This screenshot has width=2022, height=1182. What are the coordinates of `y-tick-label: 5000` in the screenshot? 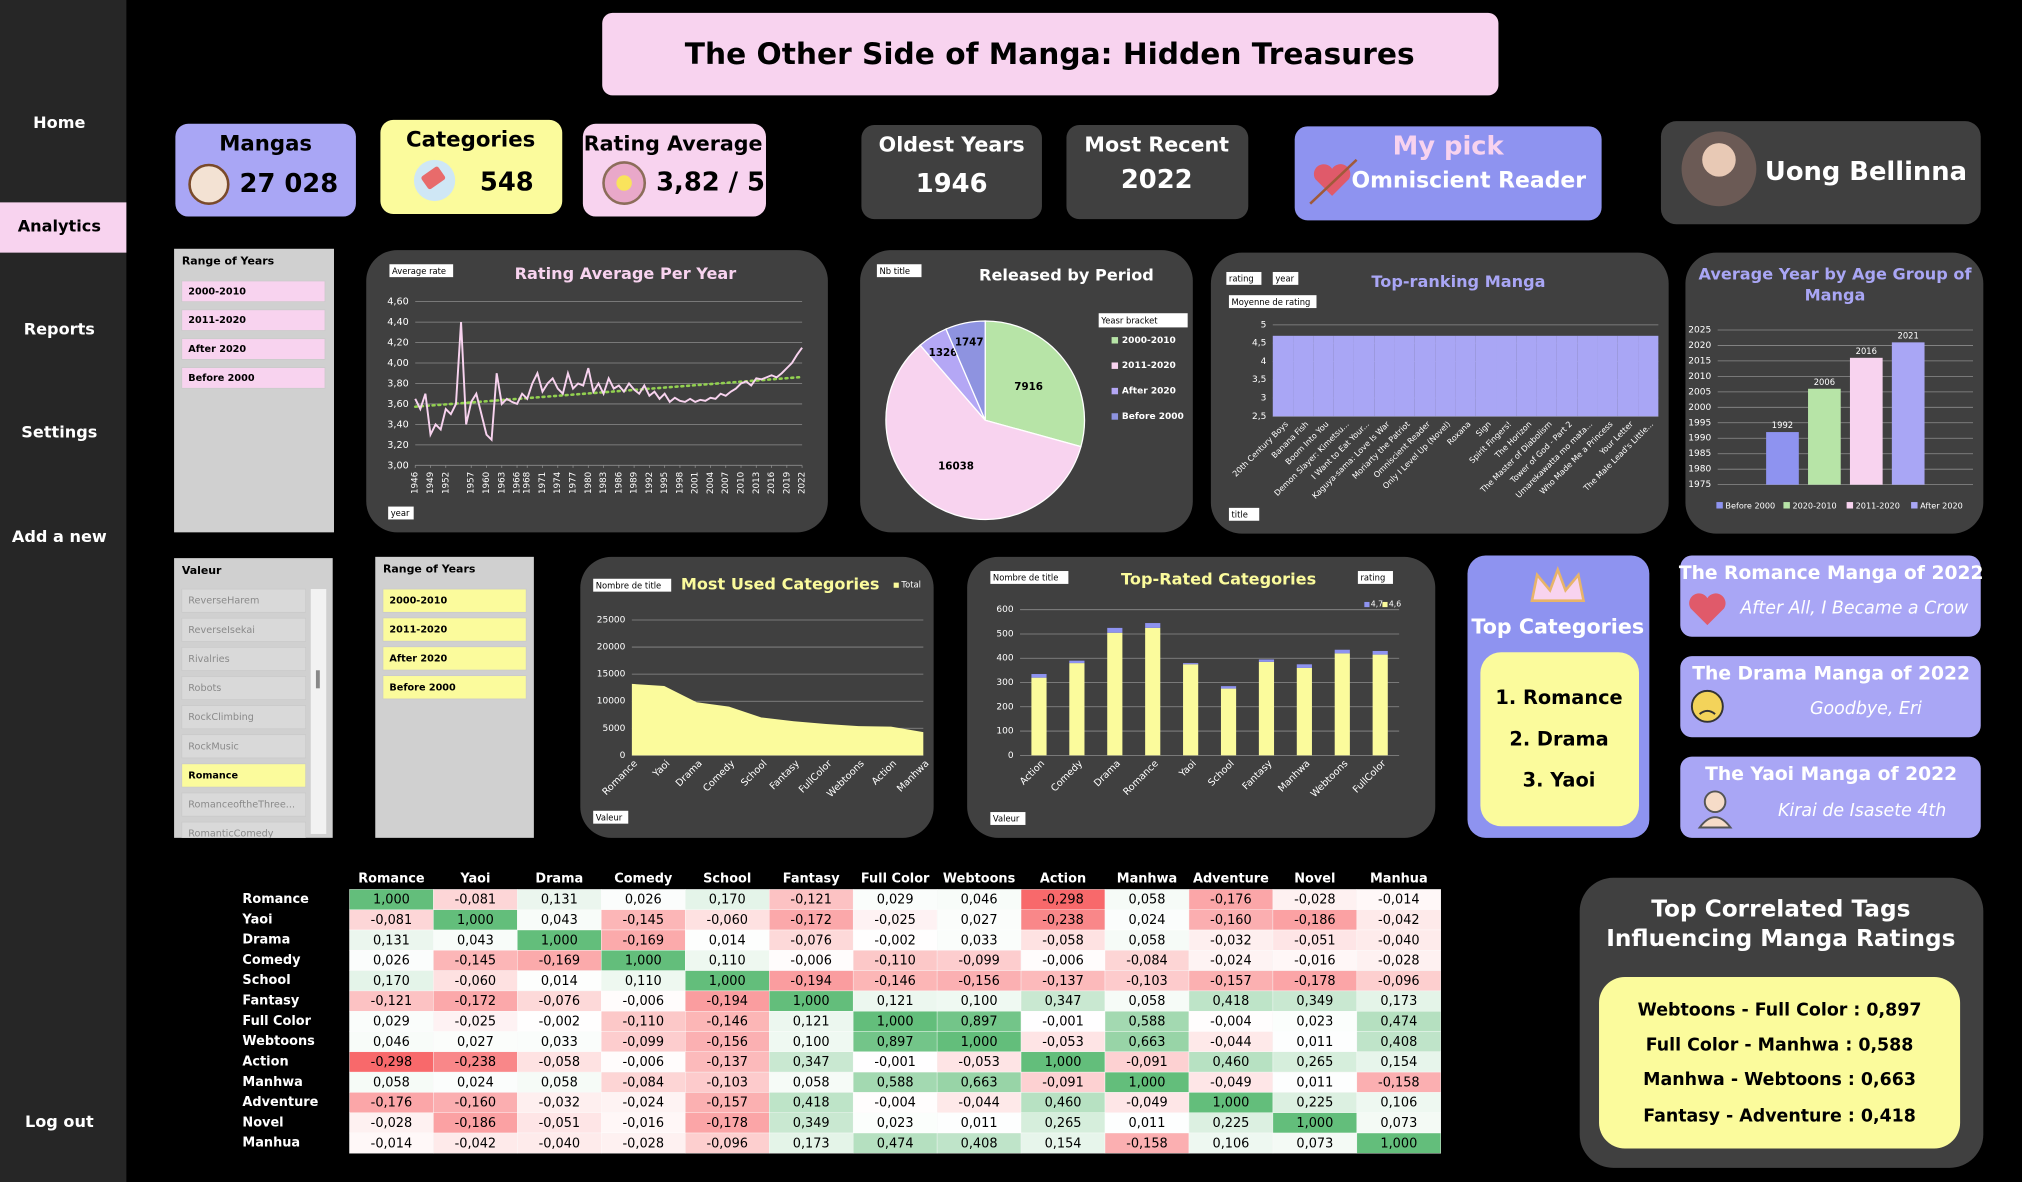 It's located at (613, 729).